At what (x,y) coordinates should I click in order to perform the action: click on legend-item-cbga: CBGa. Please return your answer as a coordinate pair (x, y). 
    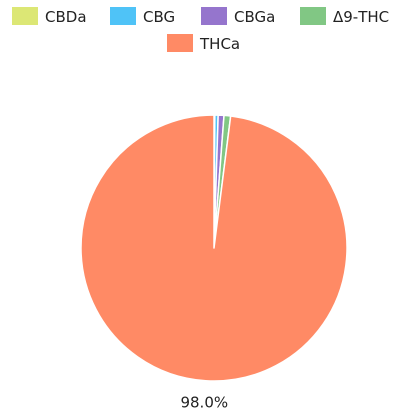
    Looking at the image, I should click on (238, 16).